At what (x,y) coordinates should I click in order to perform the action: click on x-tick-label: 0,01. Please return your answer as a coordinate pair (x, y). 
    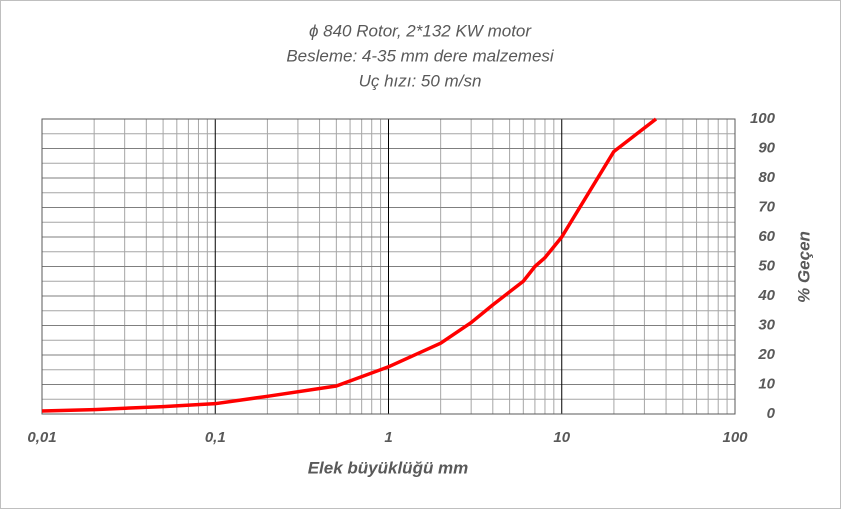
    Looking at the image, I should click on (41, 437).